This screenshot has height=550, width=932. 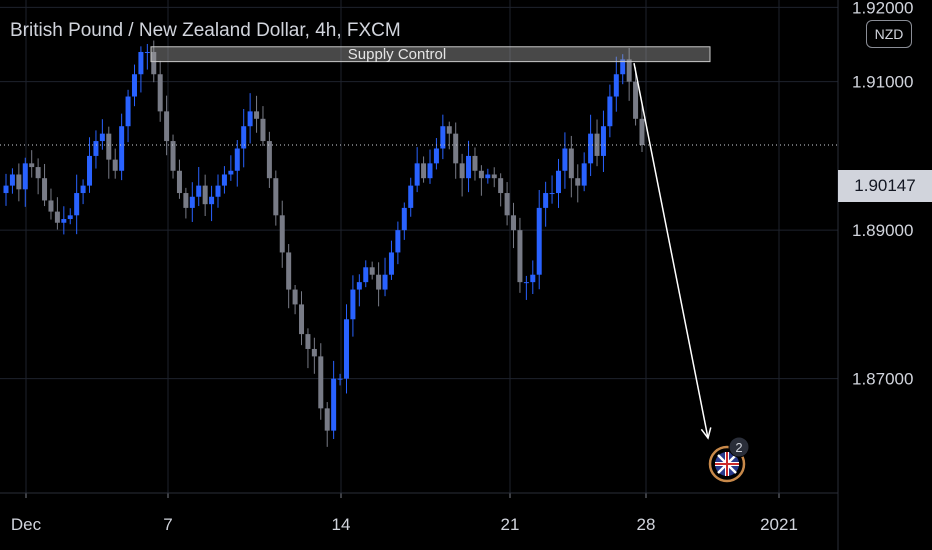 What do you see at coordinates (26, 524) in the screenshot?
I see `time-axis-tick: Dec` at bounding box center [26, 524].